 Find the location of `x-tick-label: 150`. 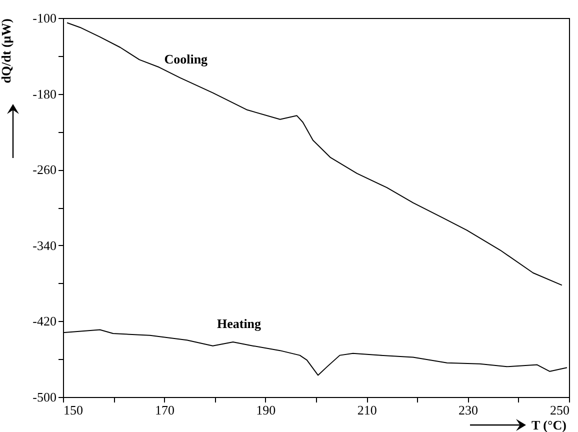

x-tick-label: 150 is located at coordinates (73, 410).